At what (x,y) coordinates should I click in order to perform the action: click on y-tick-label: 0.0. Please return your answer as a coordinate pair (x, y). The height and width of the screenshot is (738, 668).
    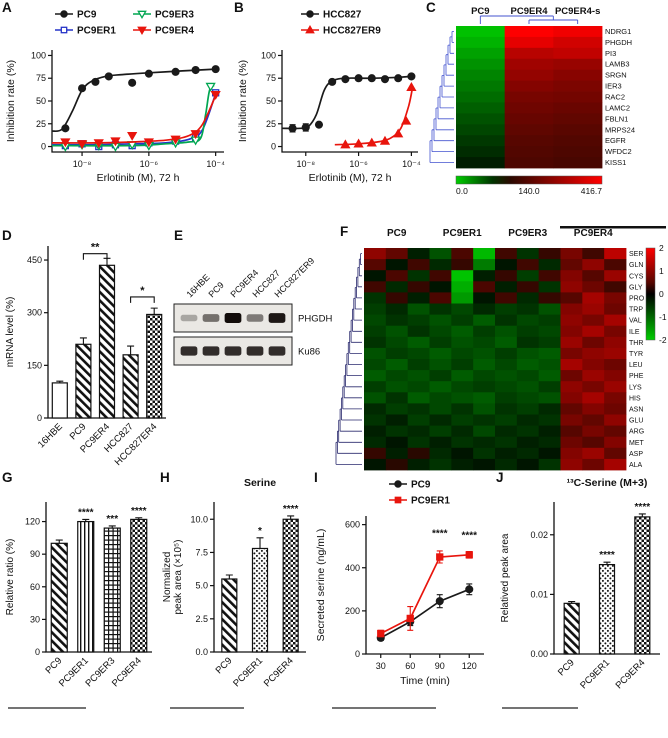
    Looking at the image, I should click on (201, 652).